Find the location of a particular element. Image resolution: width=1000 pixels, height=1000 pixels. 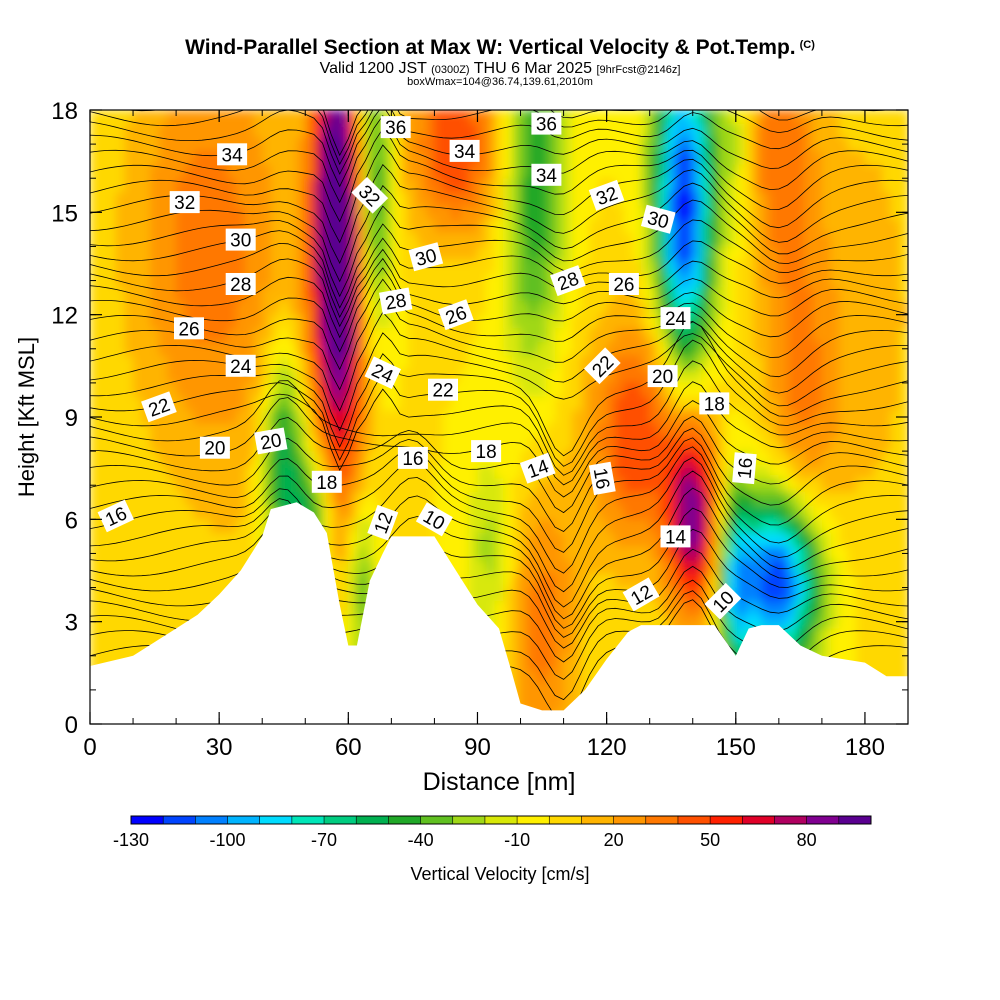

theta-label-text: 32 is located at coordinates (184, 203).